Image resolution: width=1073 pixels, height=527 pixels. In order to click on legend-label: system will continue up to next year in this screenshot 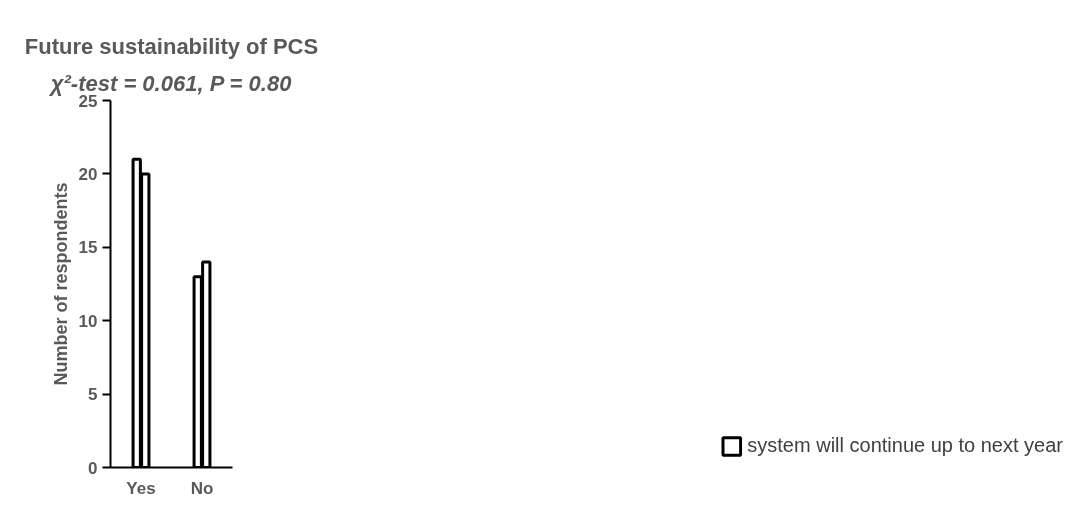, I will do `click(905, 445)`.